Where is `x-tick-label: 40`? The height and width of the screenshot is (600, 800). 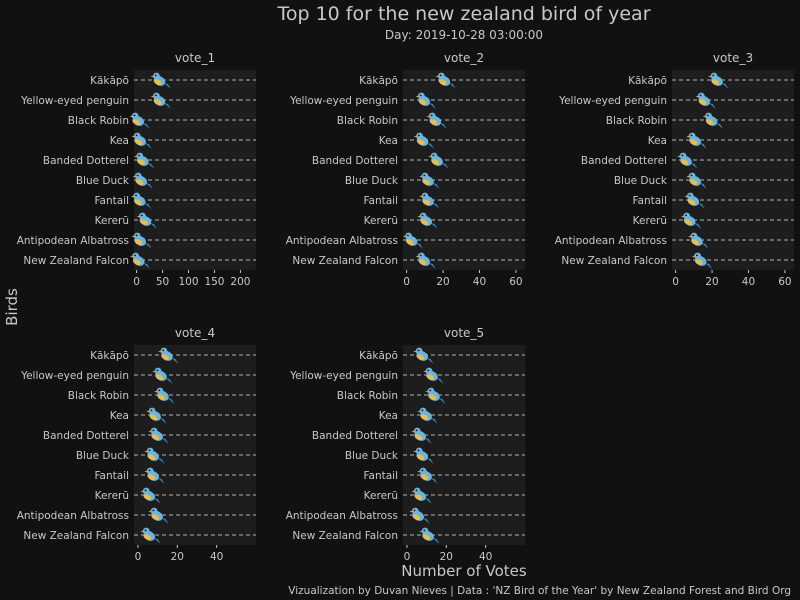
x-tick-label: 40 is located at coordinates (216, 557).